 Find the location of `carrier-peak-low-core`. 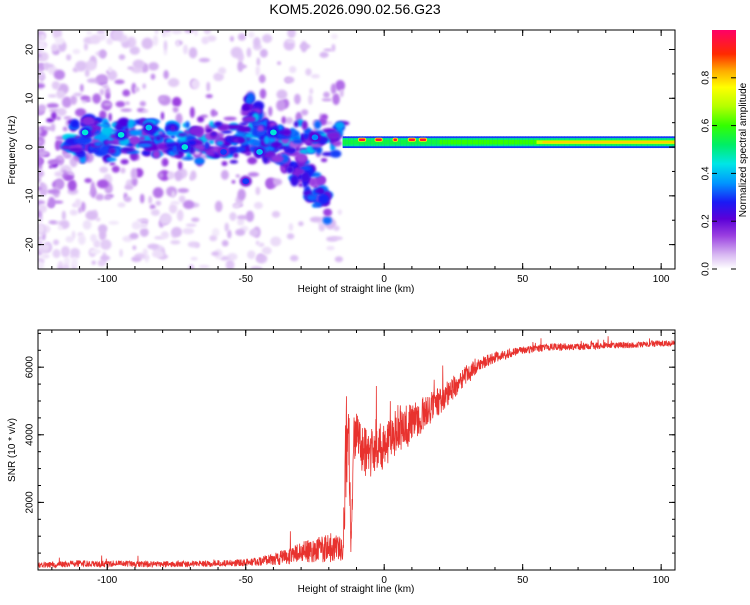

carrier-peak-low-core is located at coordinates (423, 139).